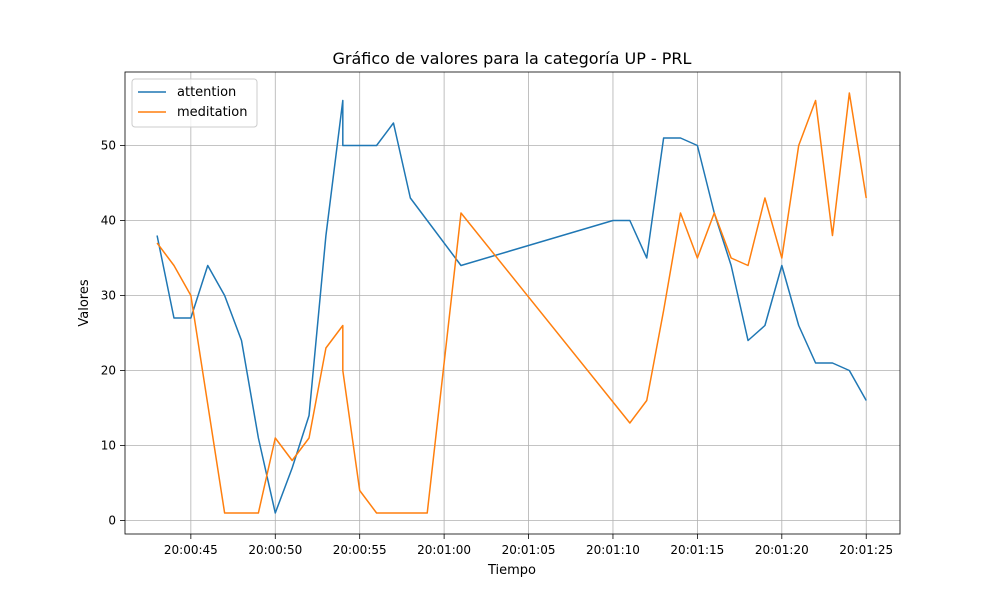  I want to click on legend-label-meditation: meditation, so click(212, 112).